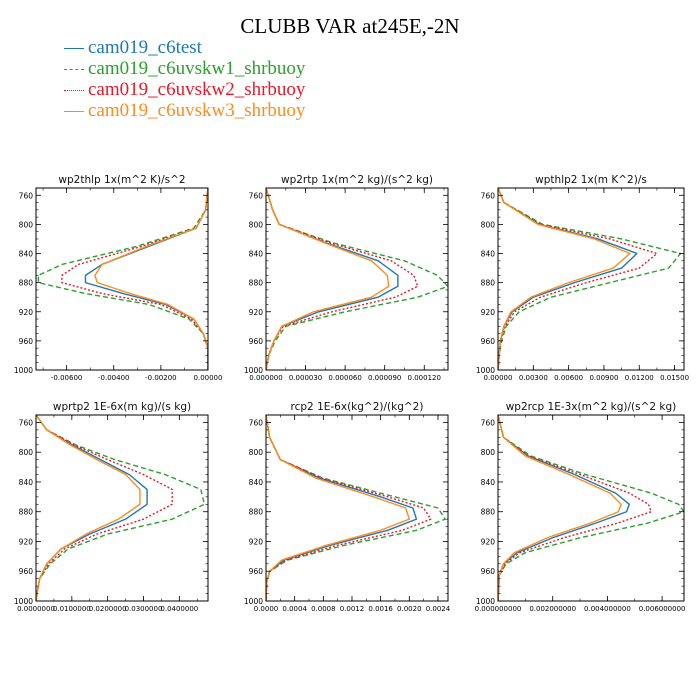 This screenshot has width=700, height=700. I want to click on subplot-title: wpthlp2 1x(m K^2)/s, so click(591, 180).